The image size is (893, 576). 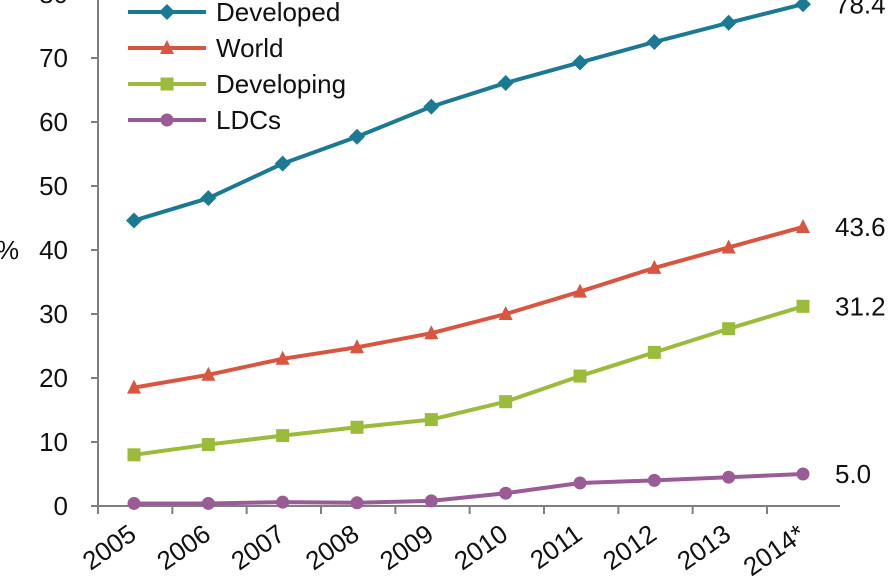 What do you see at coordinates (61, 506) in the screenshot?
I see `y-tick-label: 0` at bounding box center [61, 506].